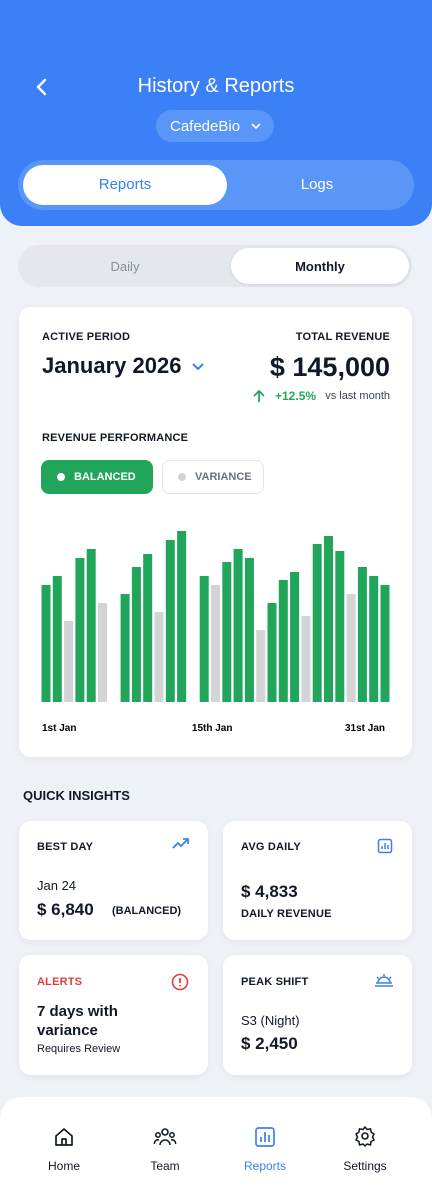 The height and width of the screenshot is (1197, 432). I want to click on change-note: vs last month, so click(357, 396).